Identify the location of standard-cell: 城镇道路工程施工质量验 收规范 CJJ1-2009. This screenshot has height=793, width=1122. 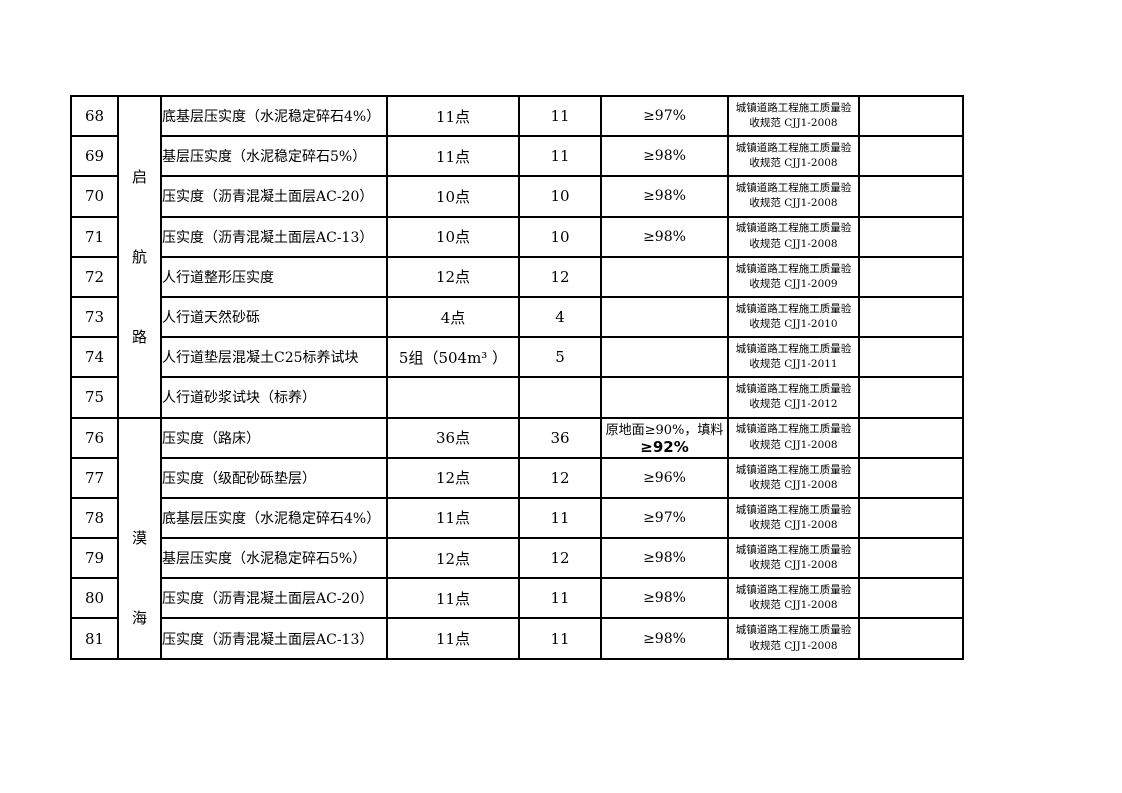
(793, 276).